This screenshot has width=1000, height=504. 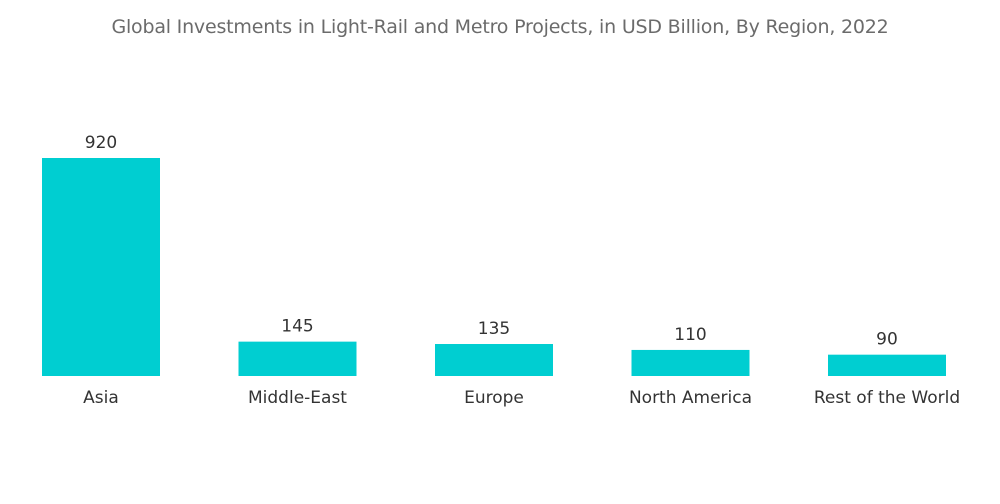 What do you see at coordinates (101, 143) in the screenshot?
I see `data-label-asia: 920` at bounding box center [101, 143].